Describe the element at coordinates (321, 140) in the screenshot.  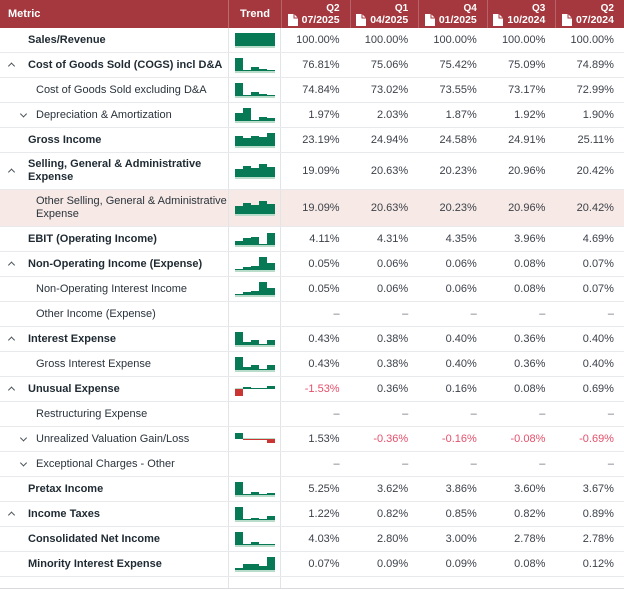
I see `value-cell: 23.19%` at that location.